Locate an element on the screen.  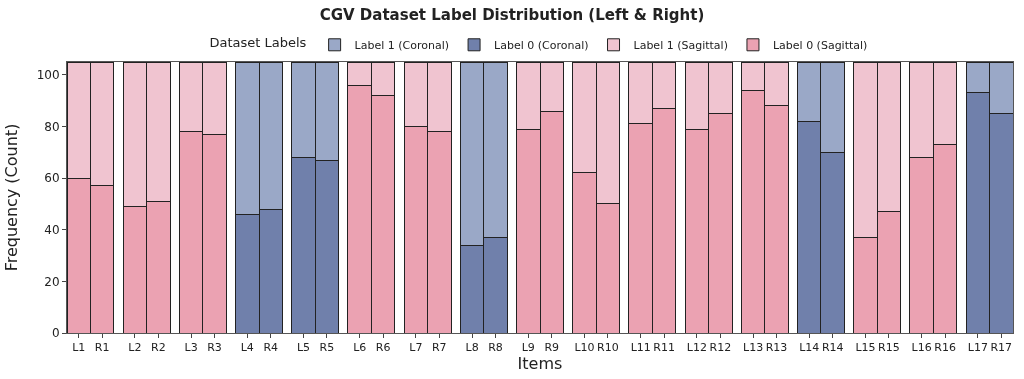
x-tick-label: L17 is located at coordinates (977, 348).